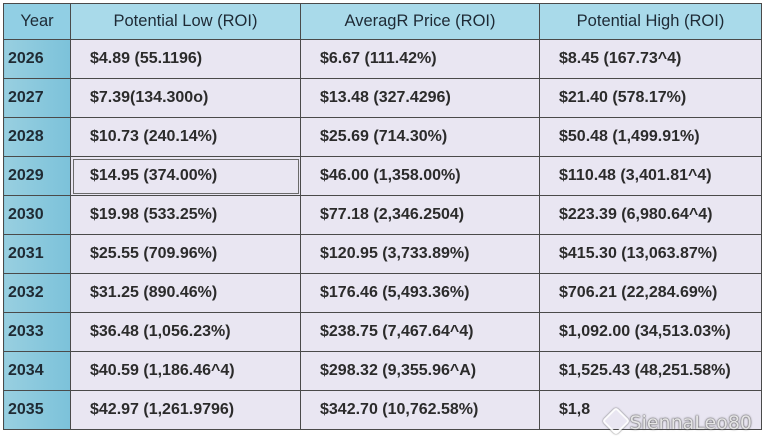 The height and width of the screenshot is (448, 764). What do you see at coordinates (185, 410) in the screenshot?
I see `potential-low-cell: $42.97 (1,261.9796)` at bounding box center [185, 410].